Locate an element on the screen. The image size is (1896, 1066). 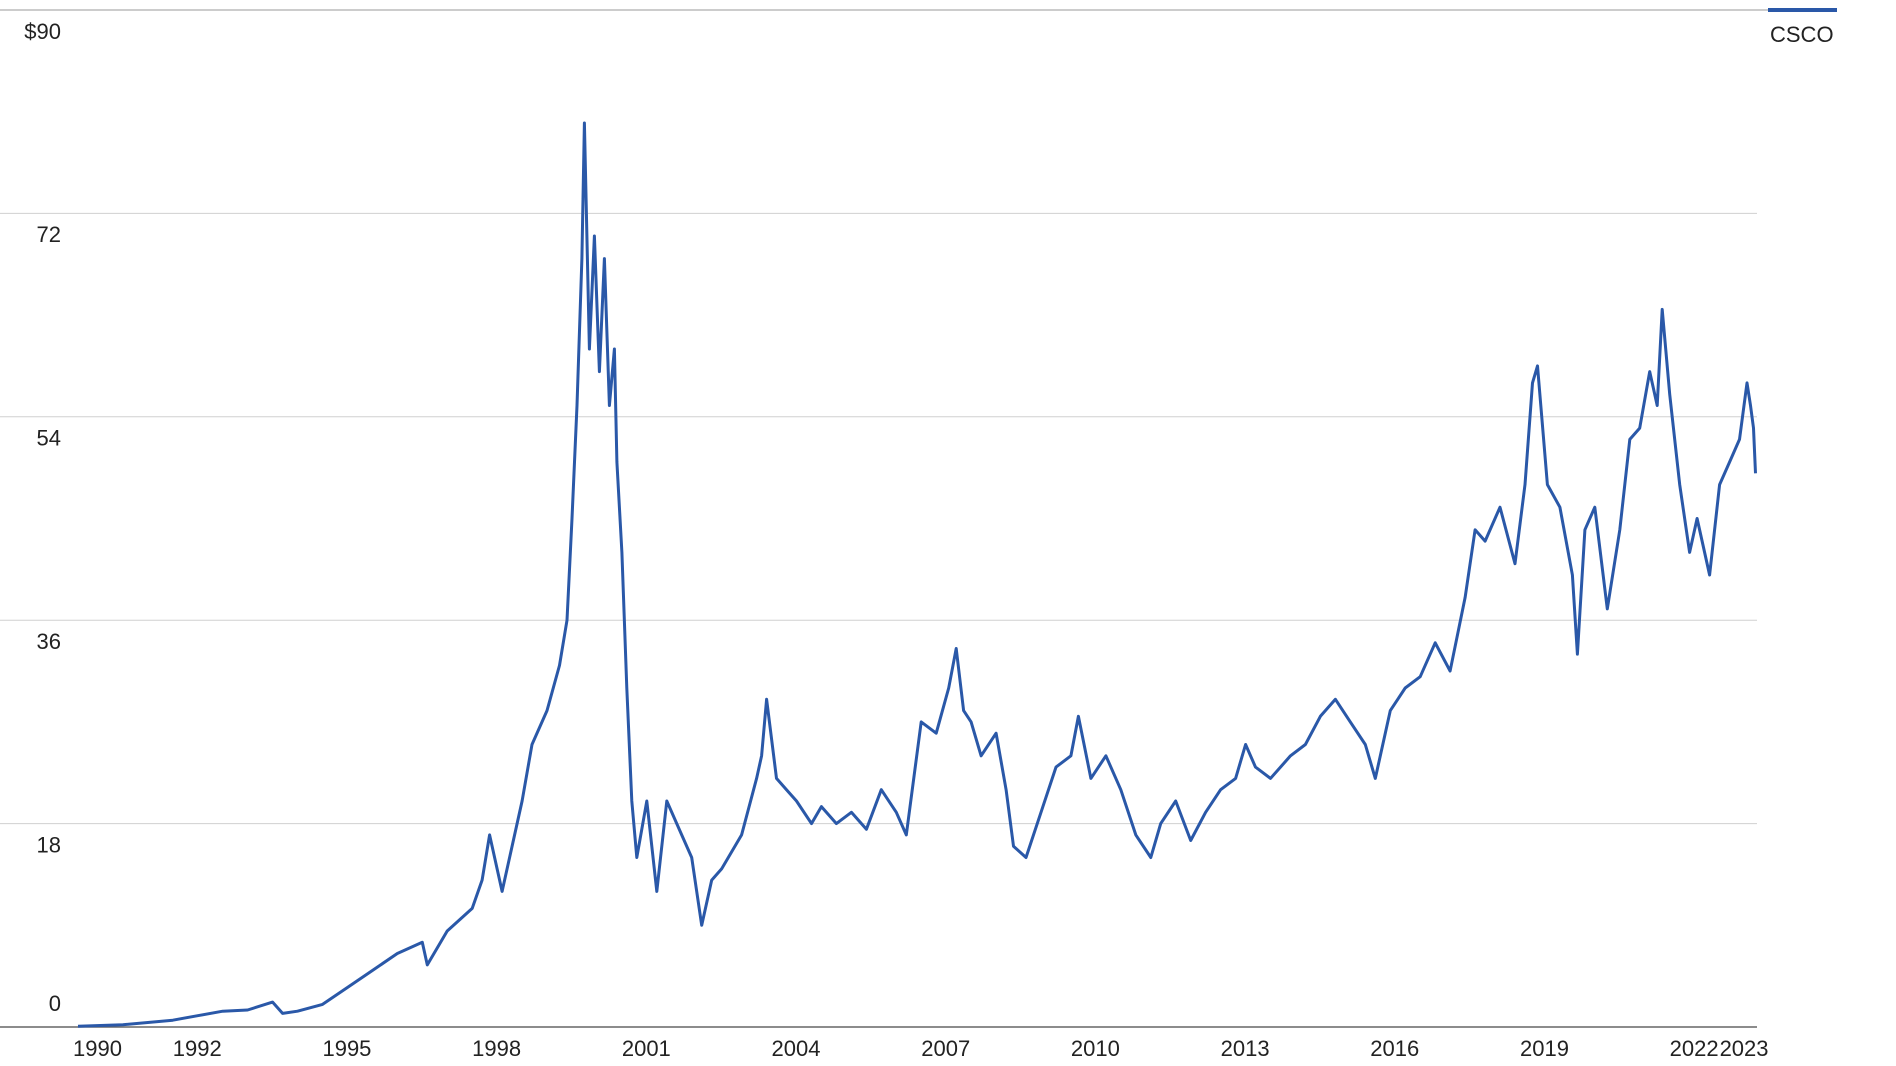
x-tick-label: 2004 is located at coordinates (796, 1048).